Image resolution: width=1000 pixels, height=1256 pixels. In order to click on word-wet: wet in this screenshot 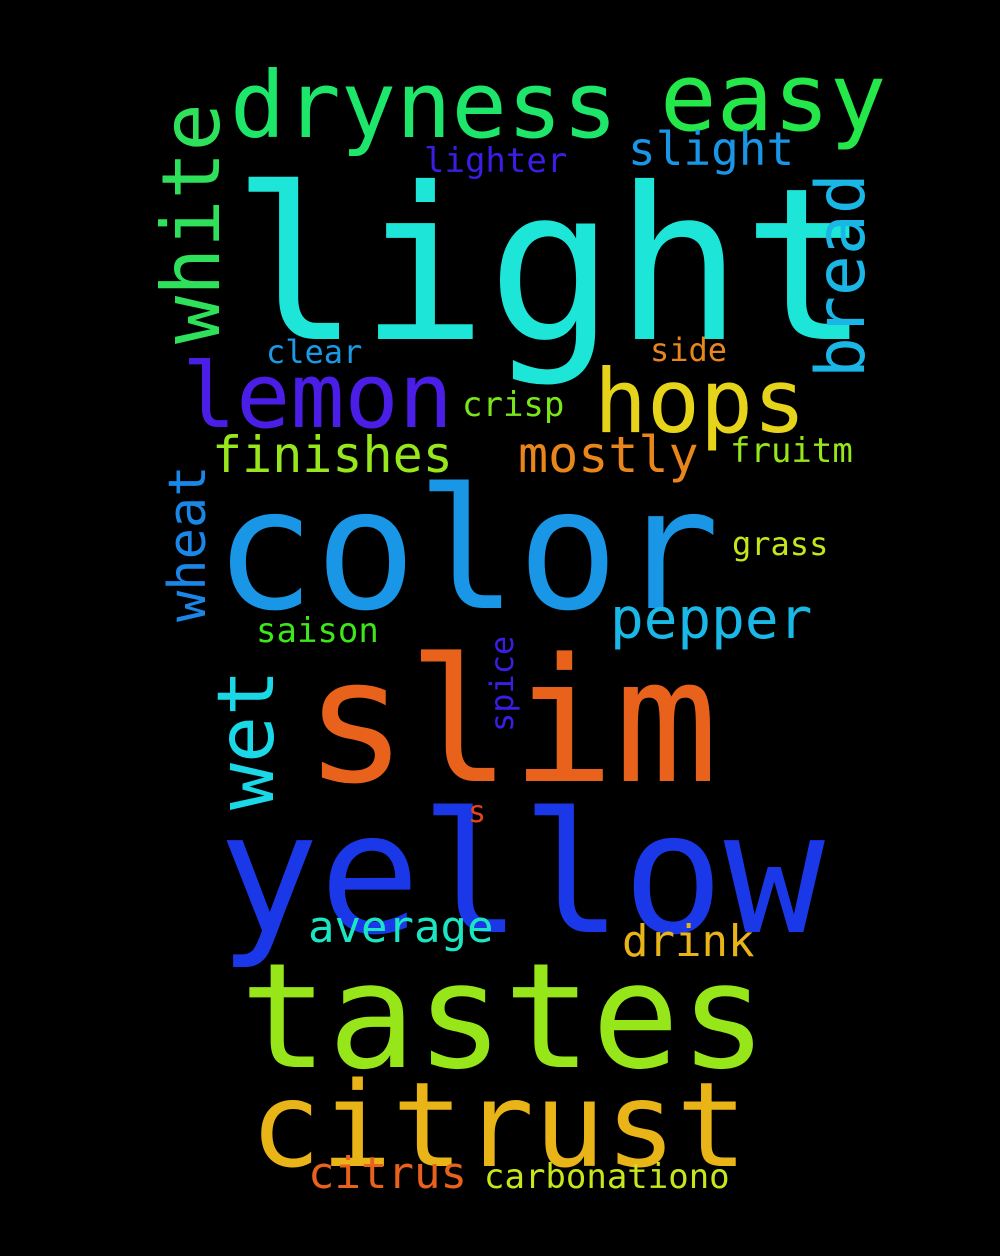, I will do `click(247, 739)`.